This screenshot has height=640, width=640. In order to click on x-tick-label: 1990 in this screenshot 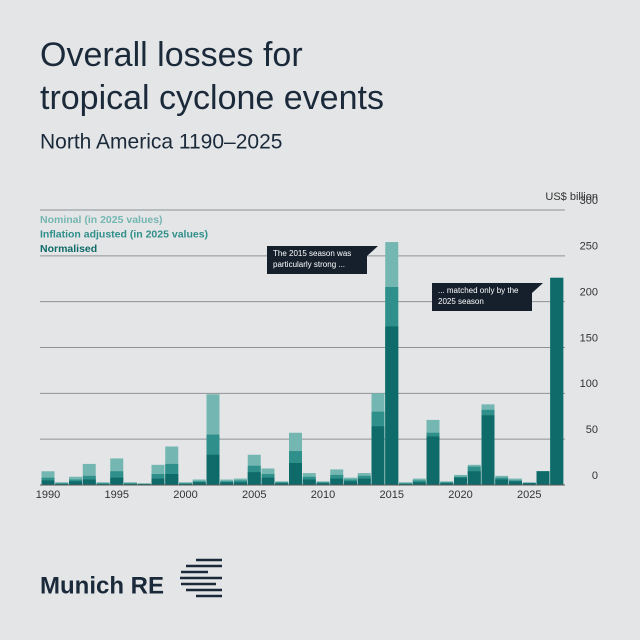, I will do `click(48, 495)`.